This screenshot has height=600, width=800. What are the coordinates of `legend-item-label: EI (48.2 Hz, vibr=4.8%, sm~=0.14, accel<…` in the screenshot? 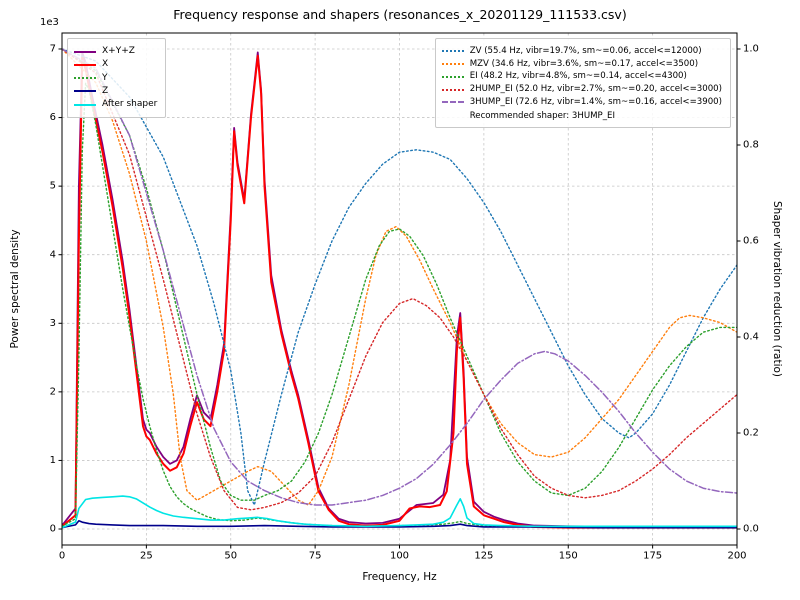 It's located at (578, 76).